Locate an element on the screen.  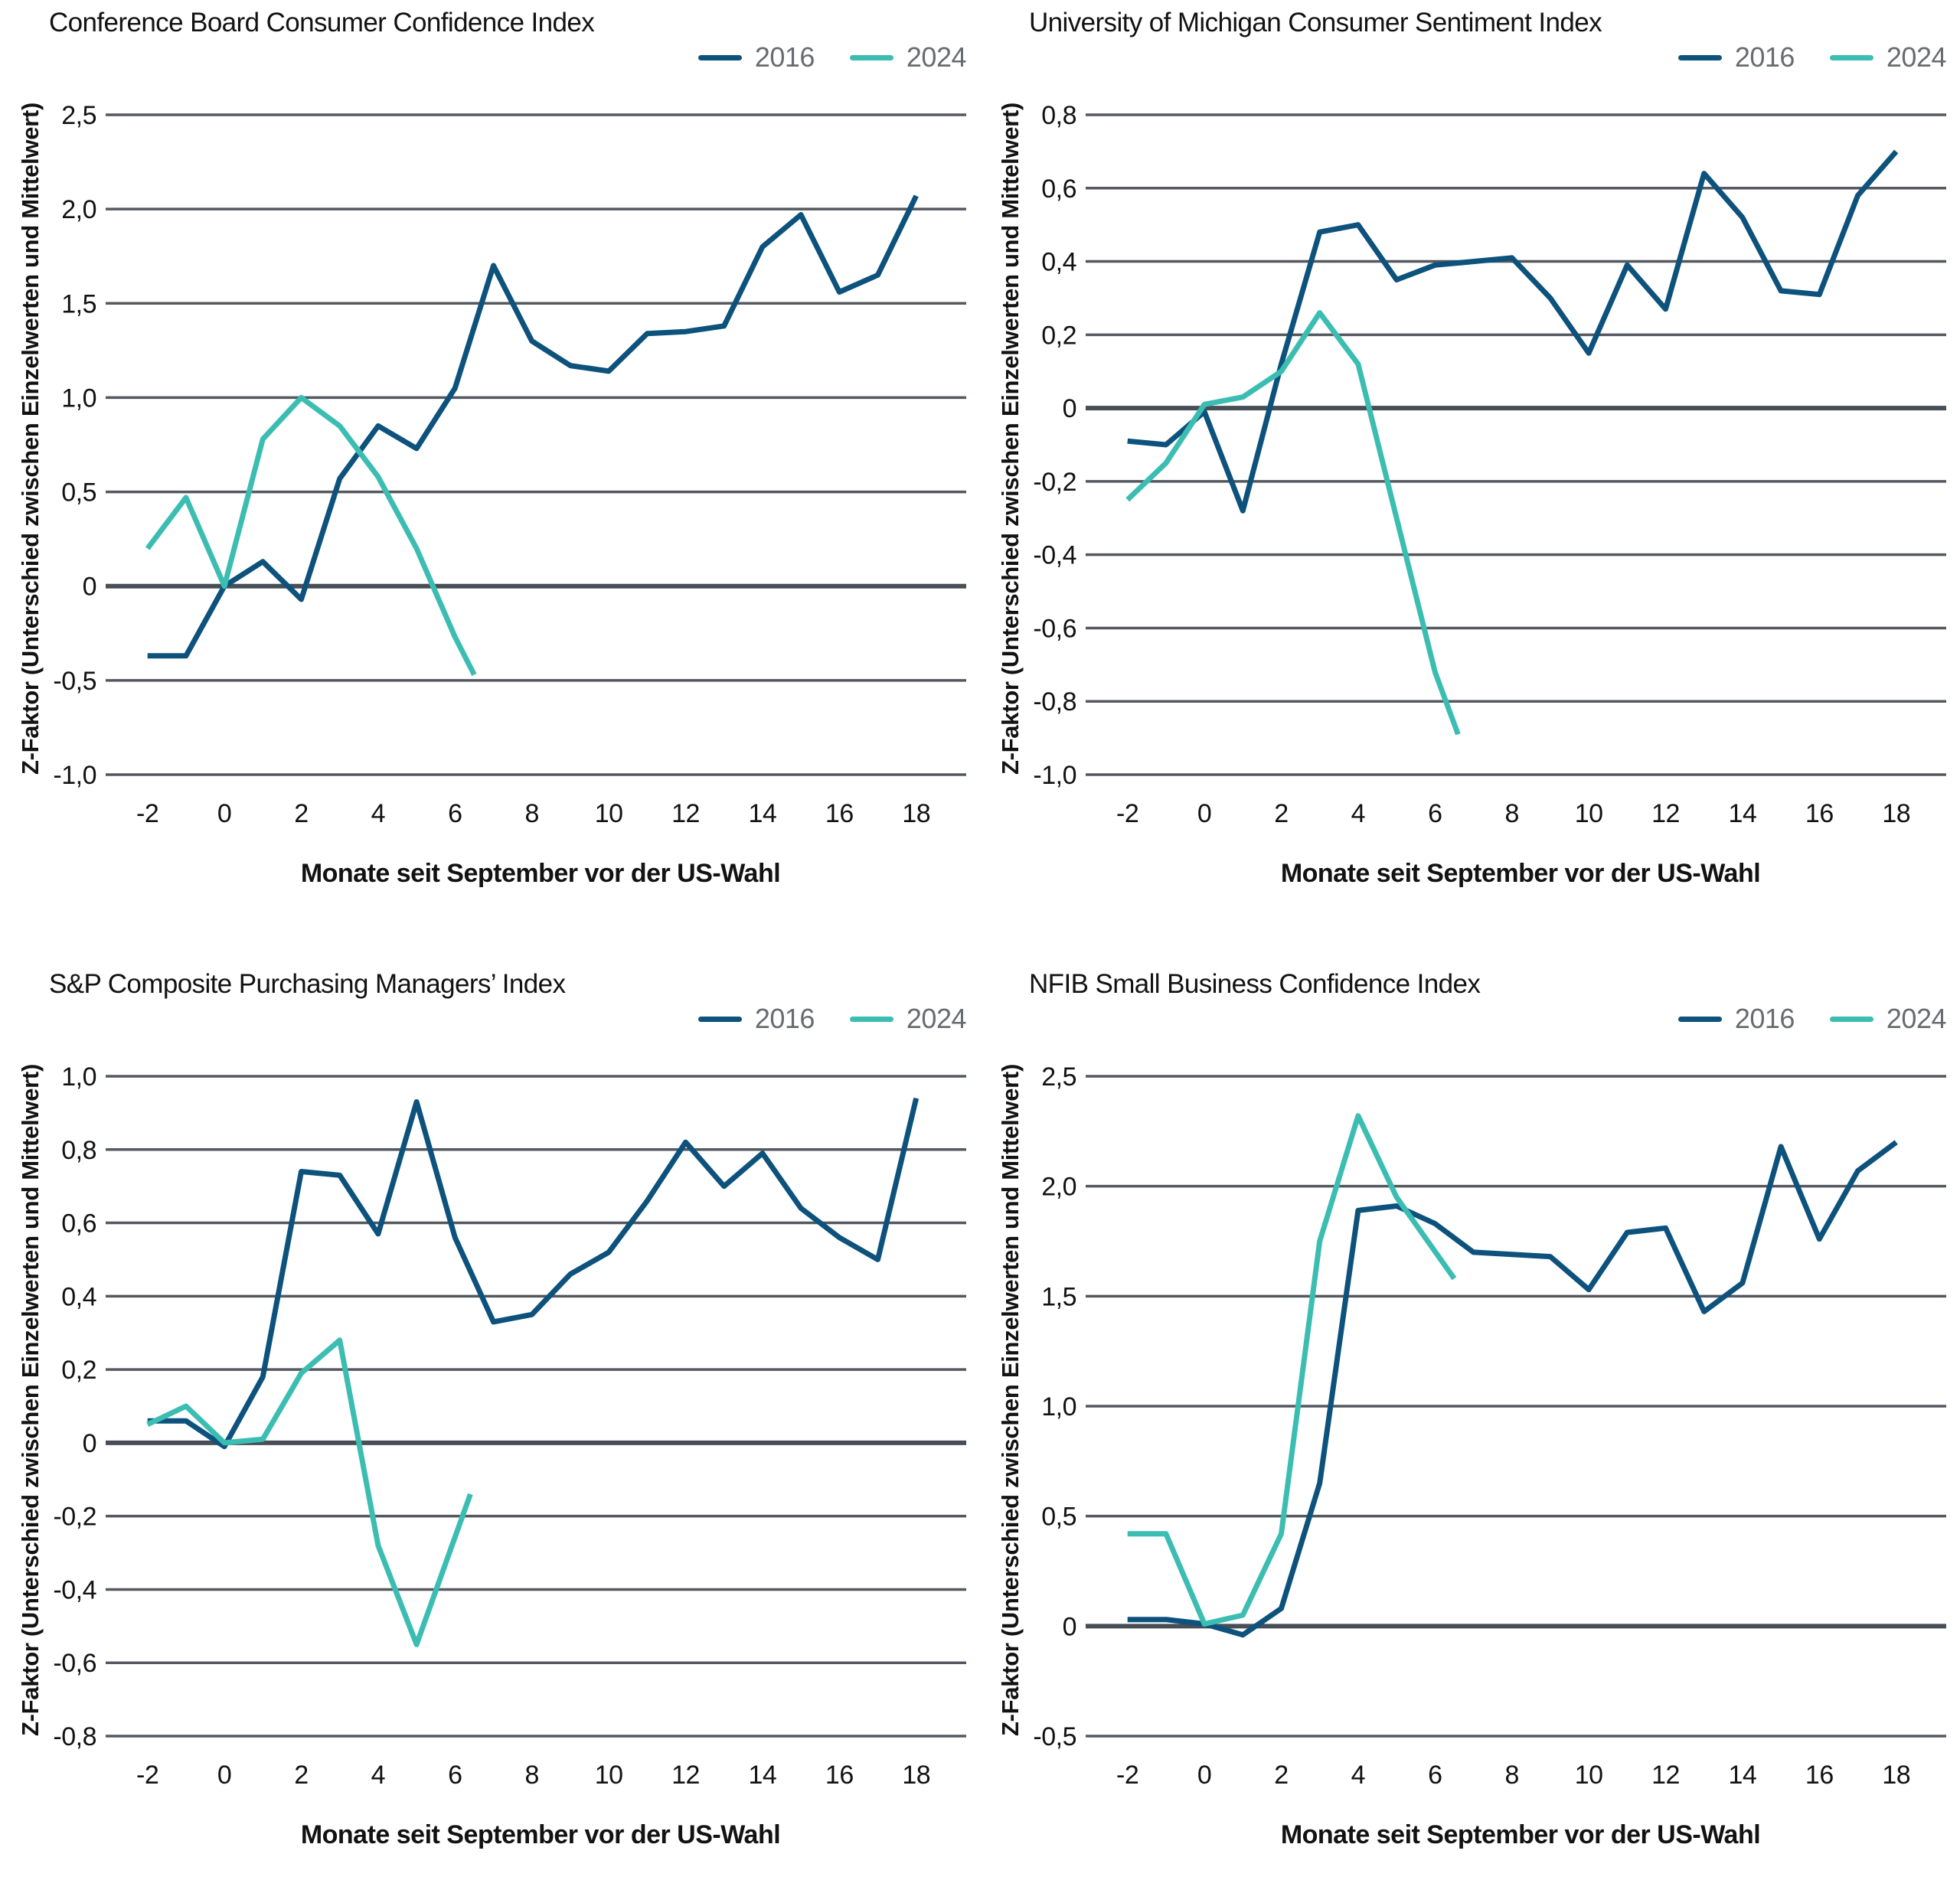
y-tick-label: 2,5 is located at coordinates (1058, 1077).